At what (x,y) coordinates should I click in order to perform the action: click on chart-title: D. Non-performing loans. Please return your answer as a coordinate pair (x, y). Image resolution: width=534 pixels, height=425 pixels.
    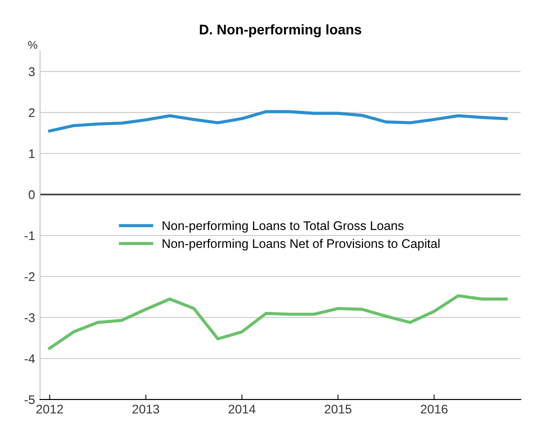
    Looking at the image, I should click on (281, 31).